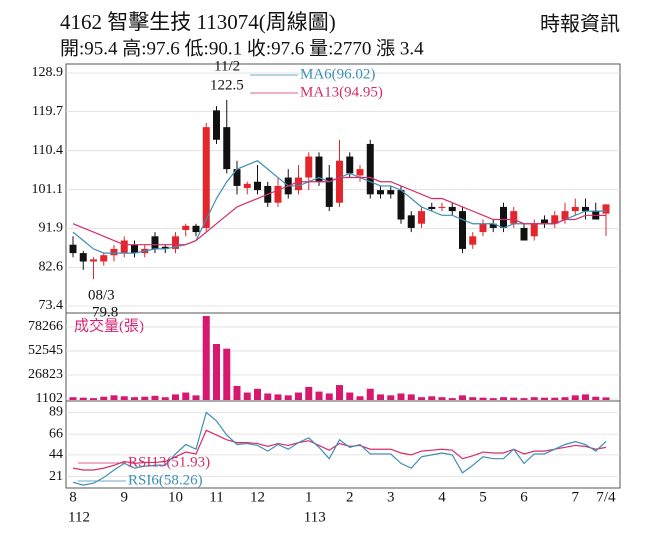 The width and height of the screenshot is (656, 540). I want to click on y-tick-label: 89, so click(56, 412).